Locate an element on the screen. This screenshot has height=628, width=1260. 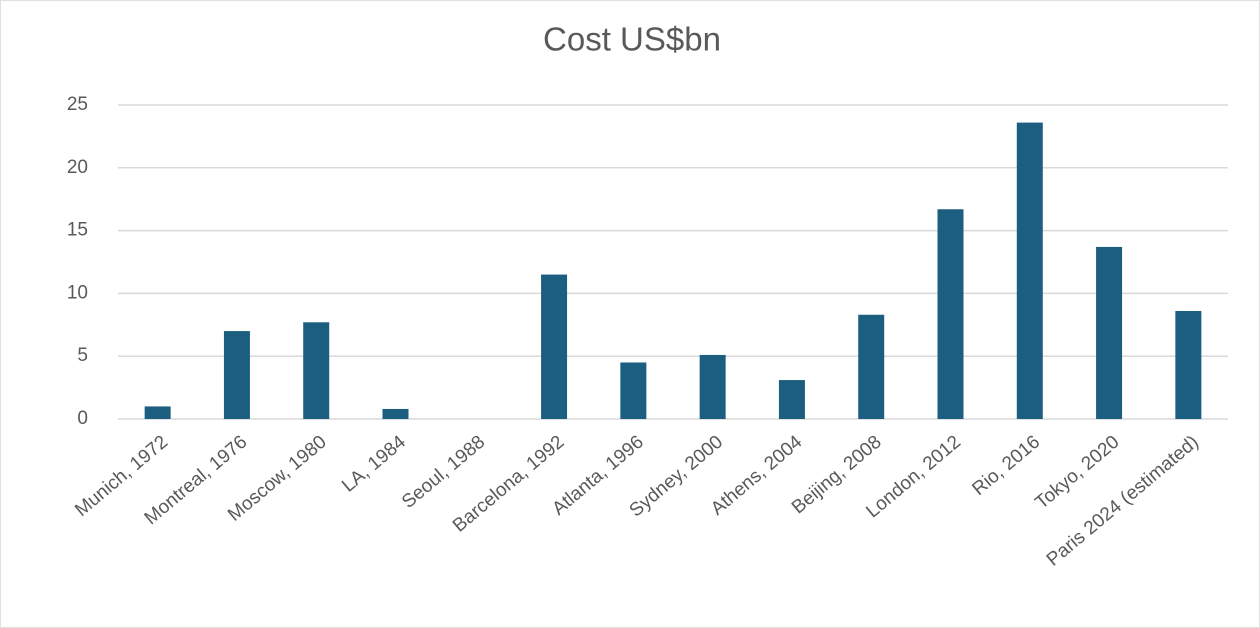
y-tick-label: 5 is located at coordinates (82, 355).